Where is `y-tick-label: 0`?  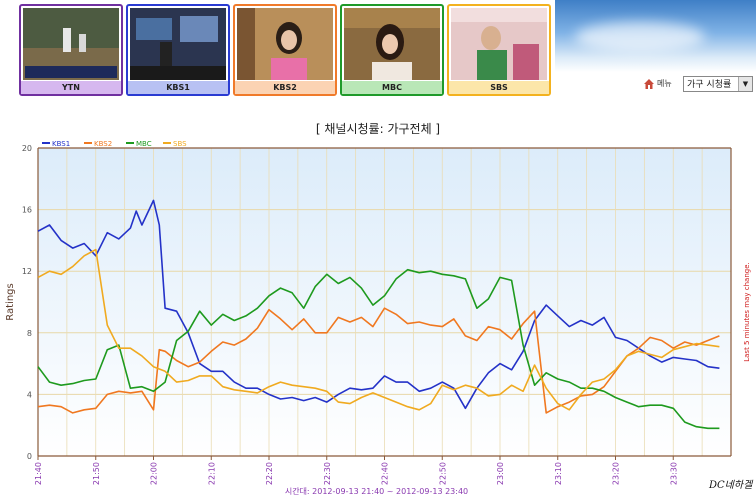
y-tick-label: 0 is located at coordinates (29, 456).